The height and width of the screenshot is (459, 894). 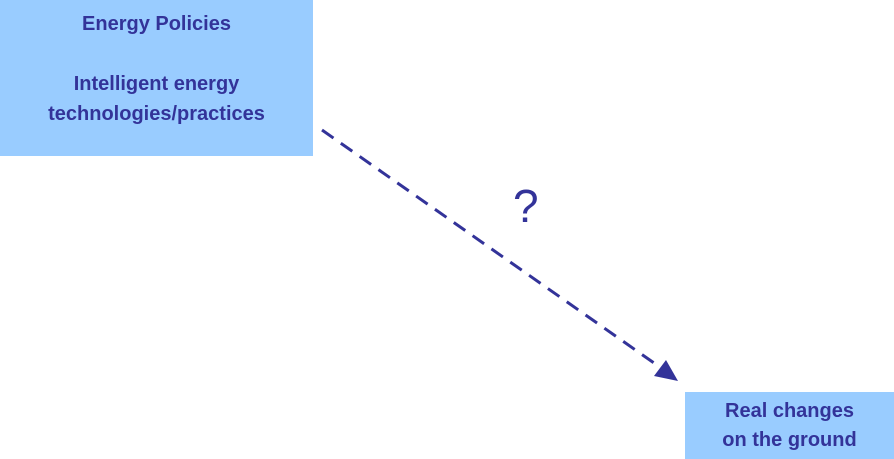 I want to click on arrowhead-icon, so click(x=666, y=370).